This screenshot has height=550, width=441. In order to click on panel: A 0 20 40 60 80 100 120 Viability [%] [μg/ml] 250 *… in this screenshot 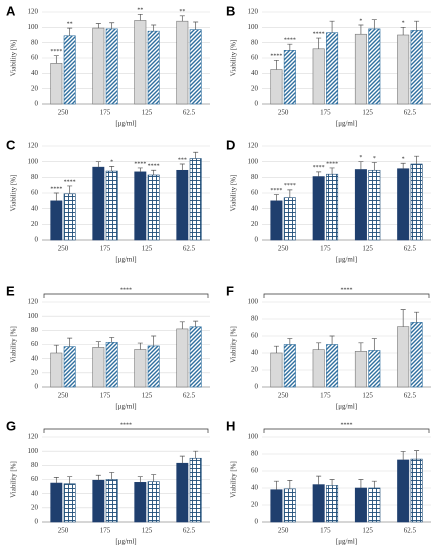, I will do `click(108, 65)`.